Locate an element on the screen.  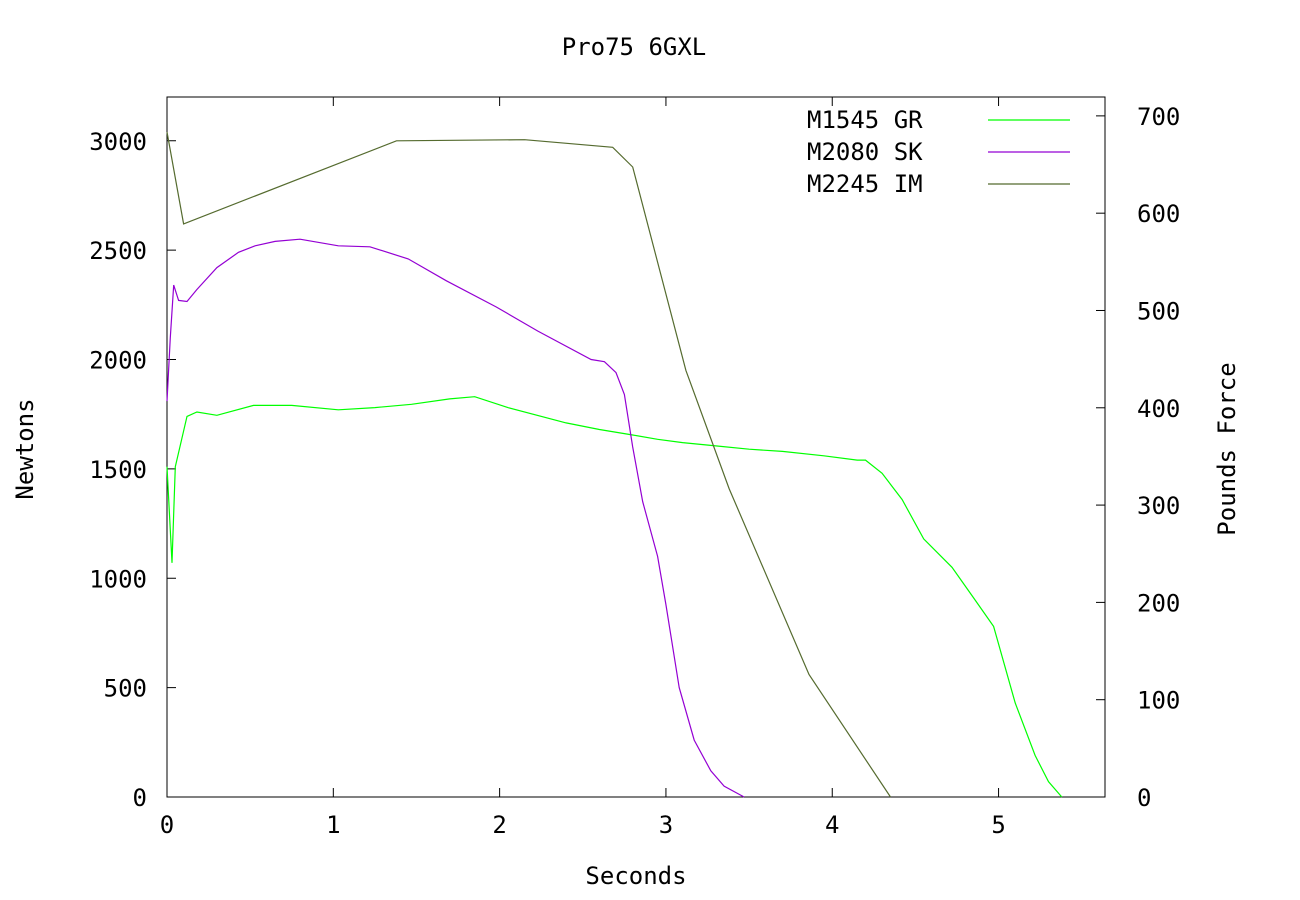
legend-label: M2080 SK is located at coordinates (865, 152).